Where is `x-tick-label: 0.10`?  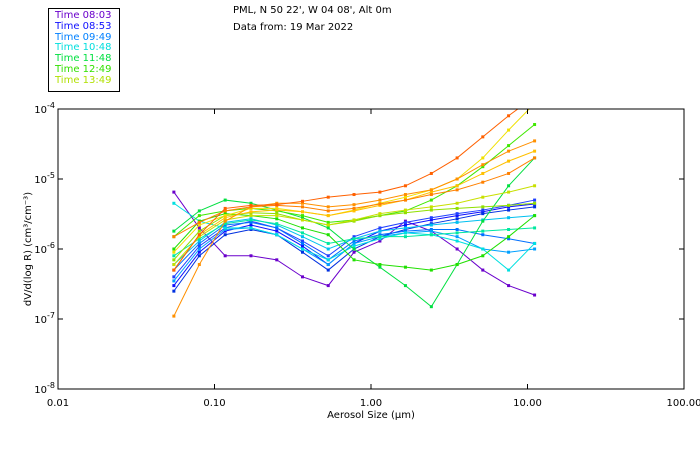
x-tick-label: 0.10 is located at coordinates (214, 403).